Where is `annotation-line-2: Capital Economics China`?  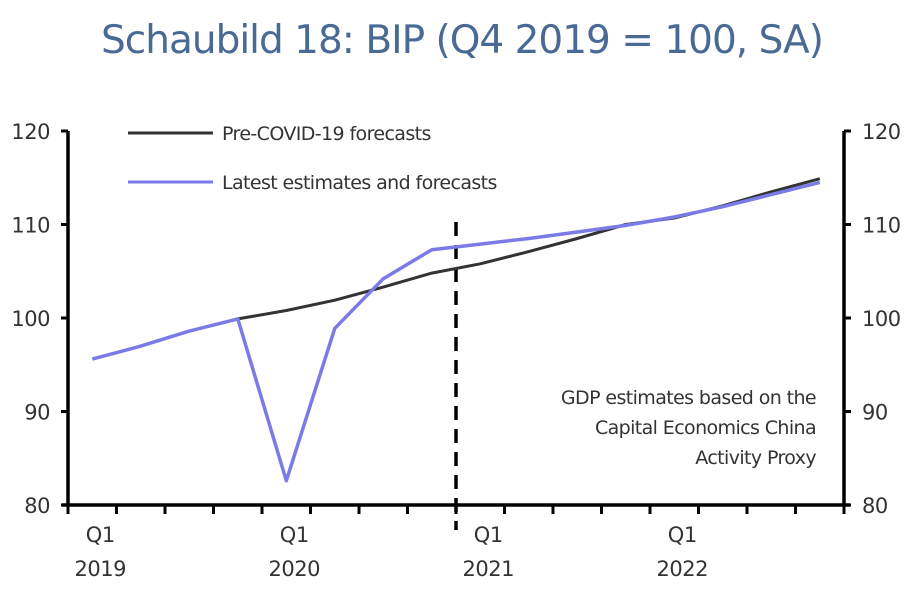 annotation-line-2: Capital Economics China is located at coordinates (705, 428).